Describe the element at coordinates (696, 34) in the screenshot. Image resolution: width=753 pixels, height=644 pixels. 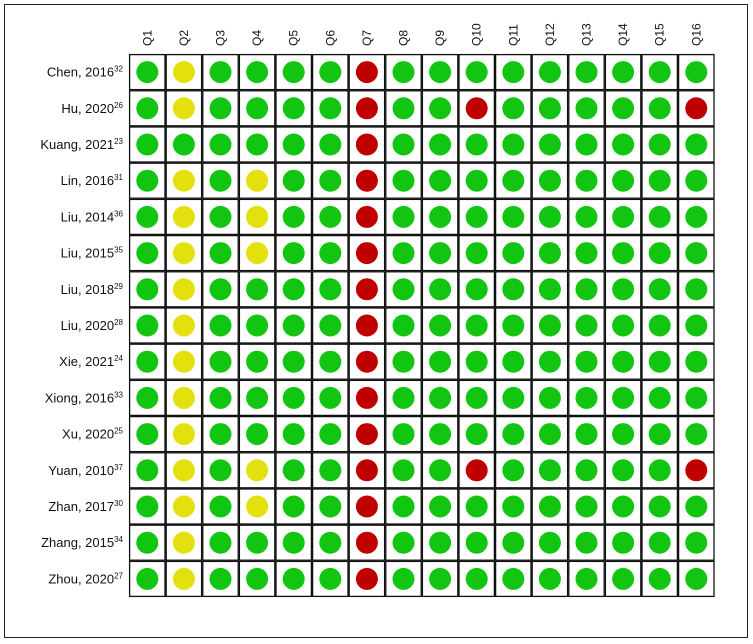
I see `column-label-q16: Q16` at that location.